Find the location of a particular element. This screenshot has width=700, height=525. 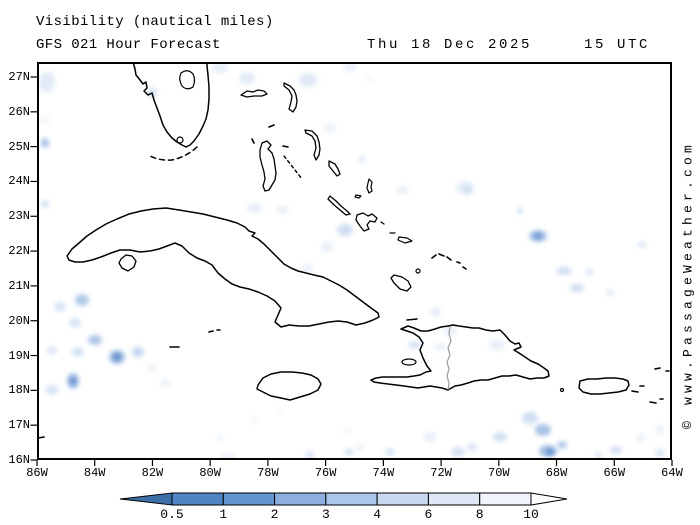

lon-label-66W: 66W is located at coordinates (614, 473).